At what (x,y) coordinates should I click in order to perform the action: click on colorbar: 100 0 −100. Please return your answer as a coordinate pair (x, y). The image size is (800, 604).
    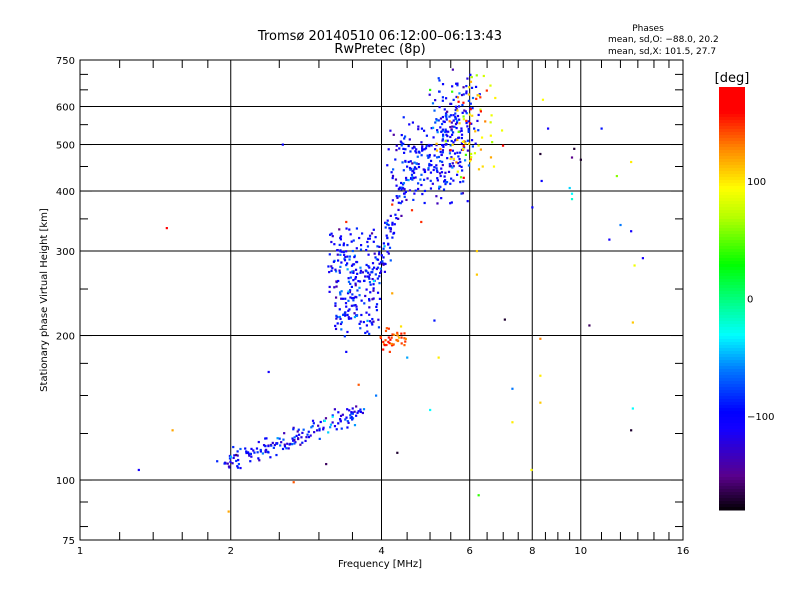
    Looking at the image, I should click on (746, 299).